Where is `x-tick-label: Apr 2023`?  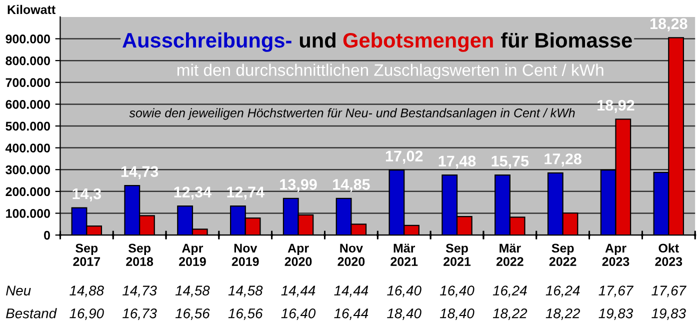 x-tick-label: Apr 2023 is located at coordinates (616, 255).